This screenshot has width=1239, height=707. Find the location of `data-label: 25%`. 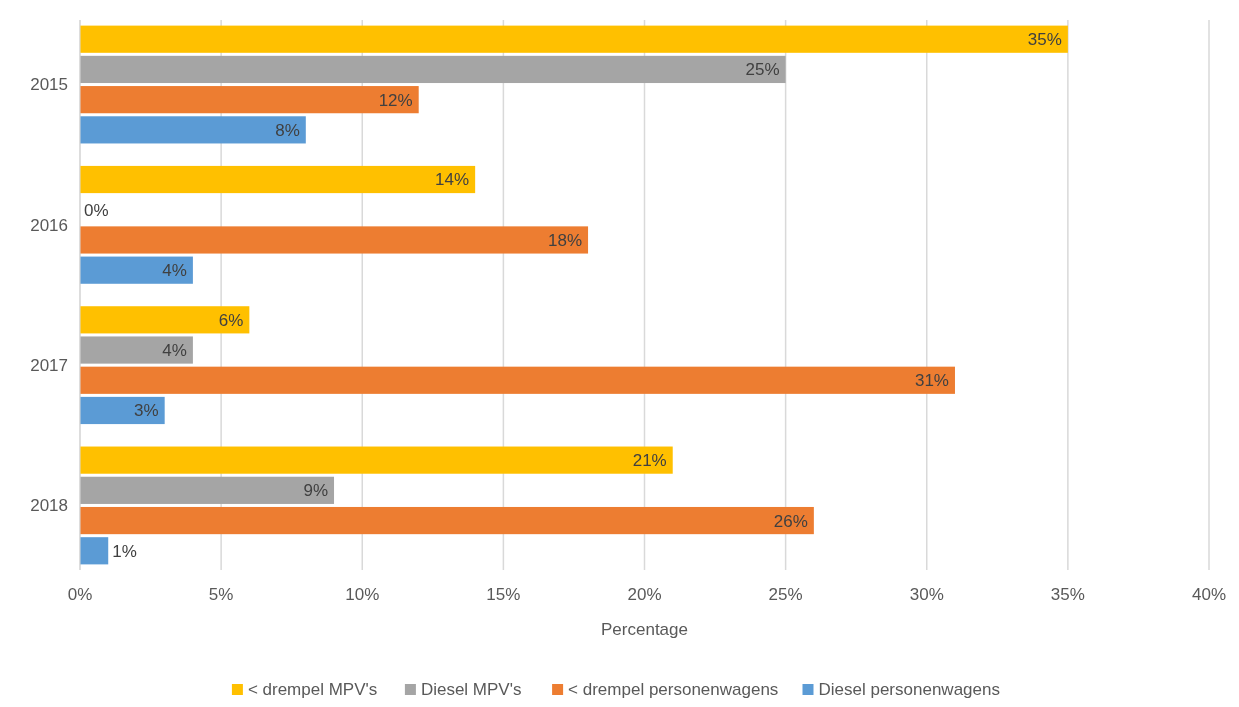

data-label: 25% is located at coordinates (762, 70).